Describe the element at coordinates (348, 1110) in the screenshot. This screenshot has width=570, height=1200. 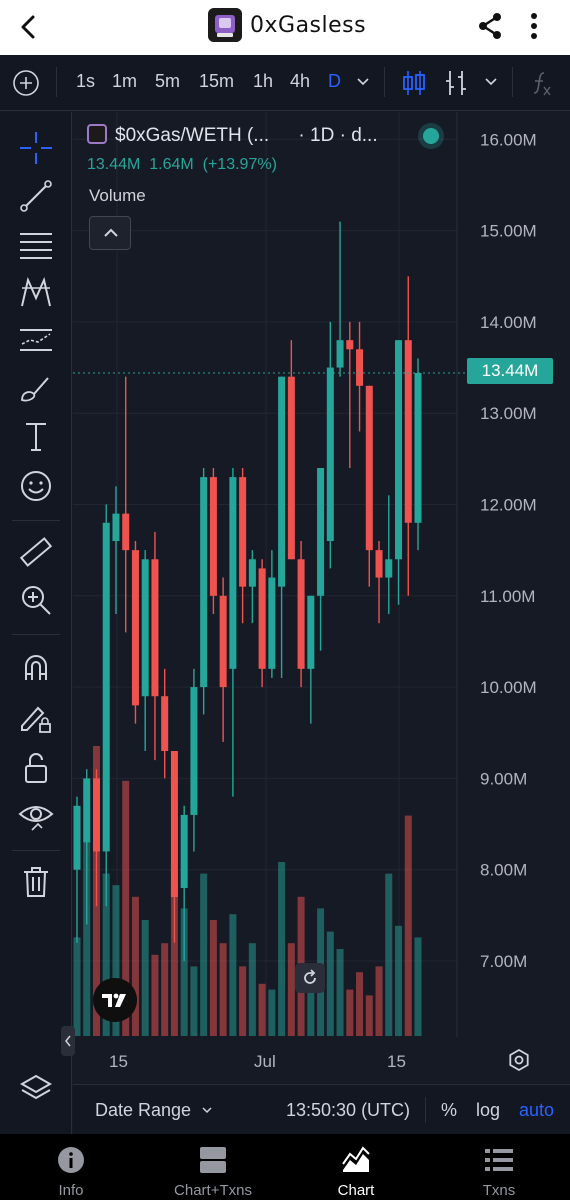
I see `utc-time: 13:50:30 (UTC)` at that location.